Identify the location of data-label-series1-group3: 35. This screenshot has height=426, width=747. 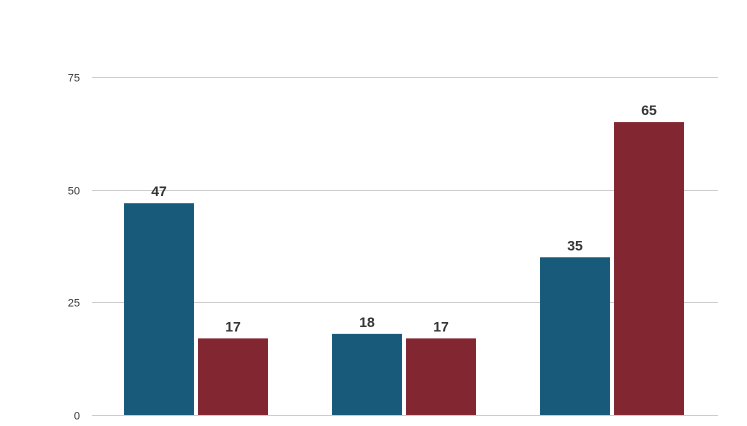
(575, 245).